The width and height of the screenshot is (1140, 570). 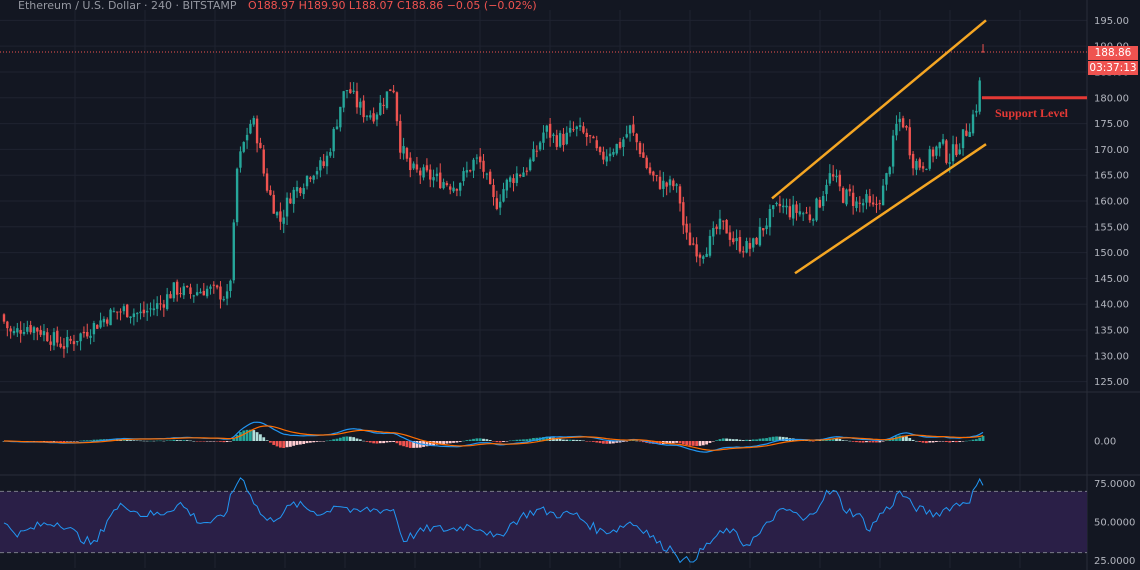 What do you see at coordinates (1111, 124) in the screenshot?
I see `price-tick-label: 175.00` at bounding box center [1111, 124].